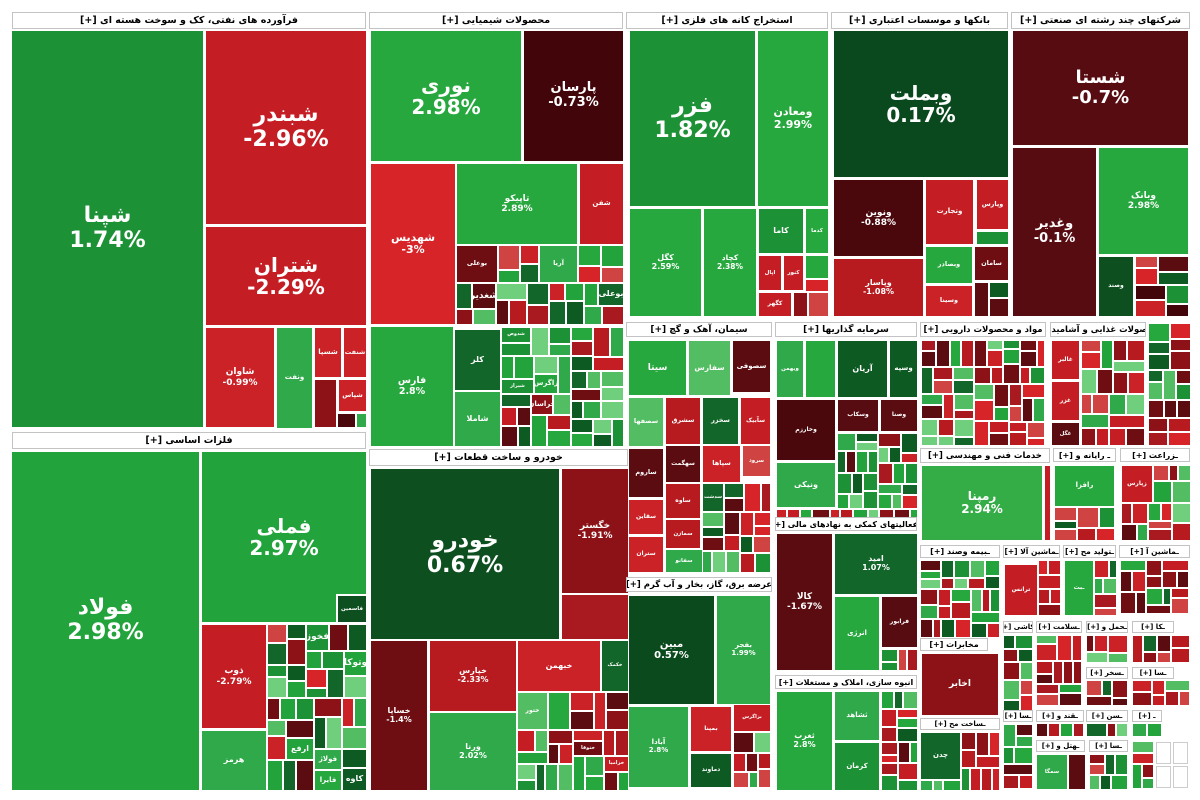 The image size is (1200, 800). What do you see at coordinates (1054, 232) in the screenshot?
I see `tile-وغدیر: وغدیر -0.1%` at bounding box center [1054, 232].